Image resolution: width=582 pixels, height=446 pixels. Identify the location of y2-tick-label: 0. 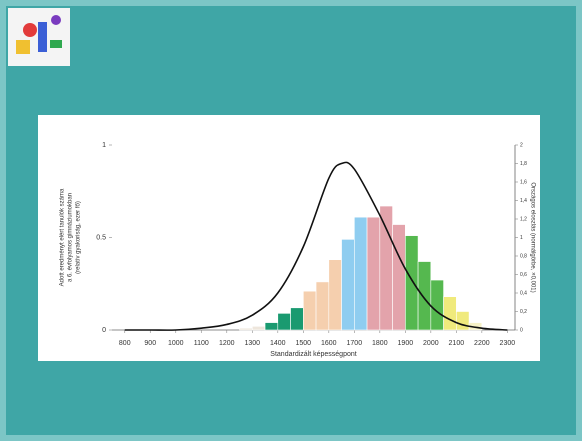
(521, 330).